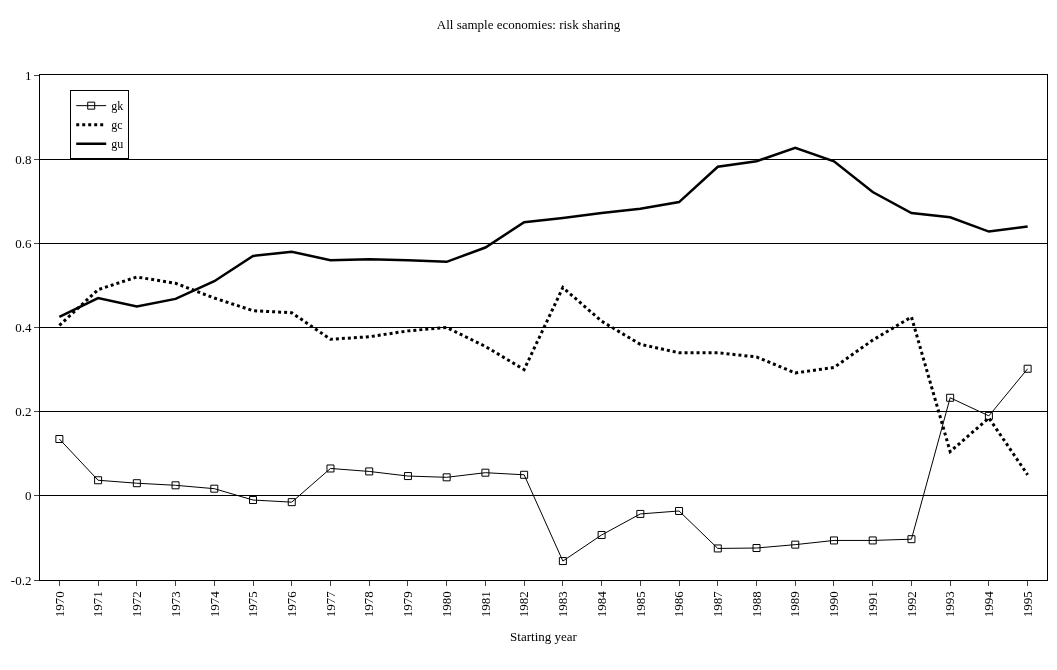  Describe the element at coordinates (175, 604) in the screenshot. I see `x-tick-label: 1973` at that location.